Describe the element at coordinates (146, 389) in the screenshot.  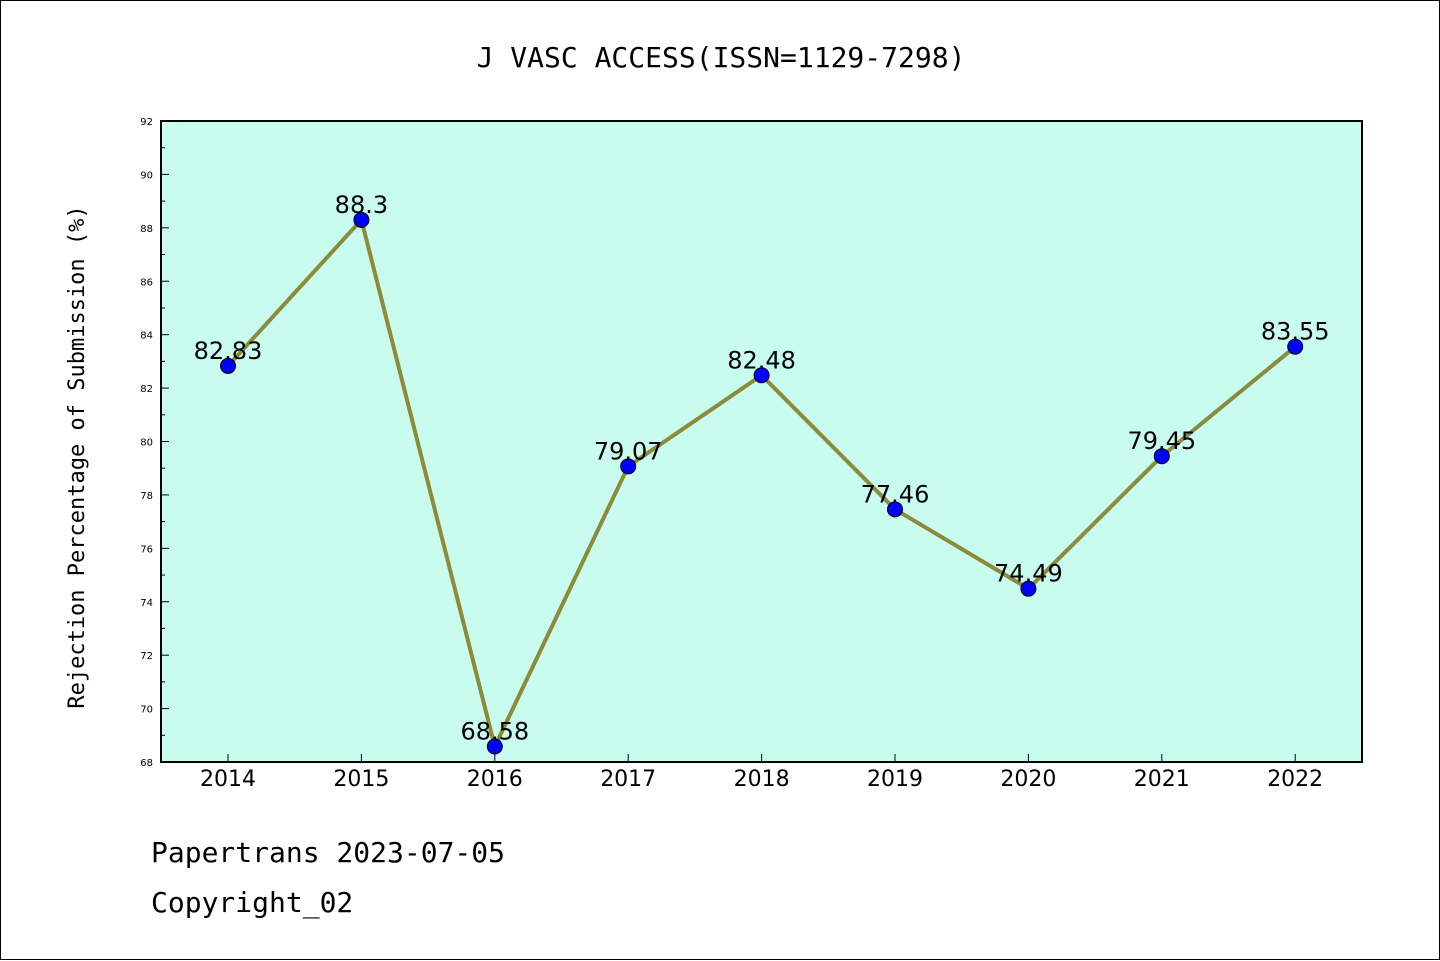
I see `y-tick-label: 82` at that location.